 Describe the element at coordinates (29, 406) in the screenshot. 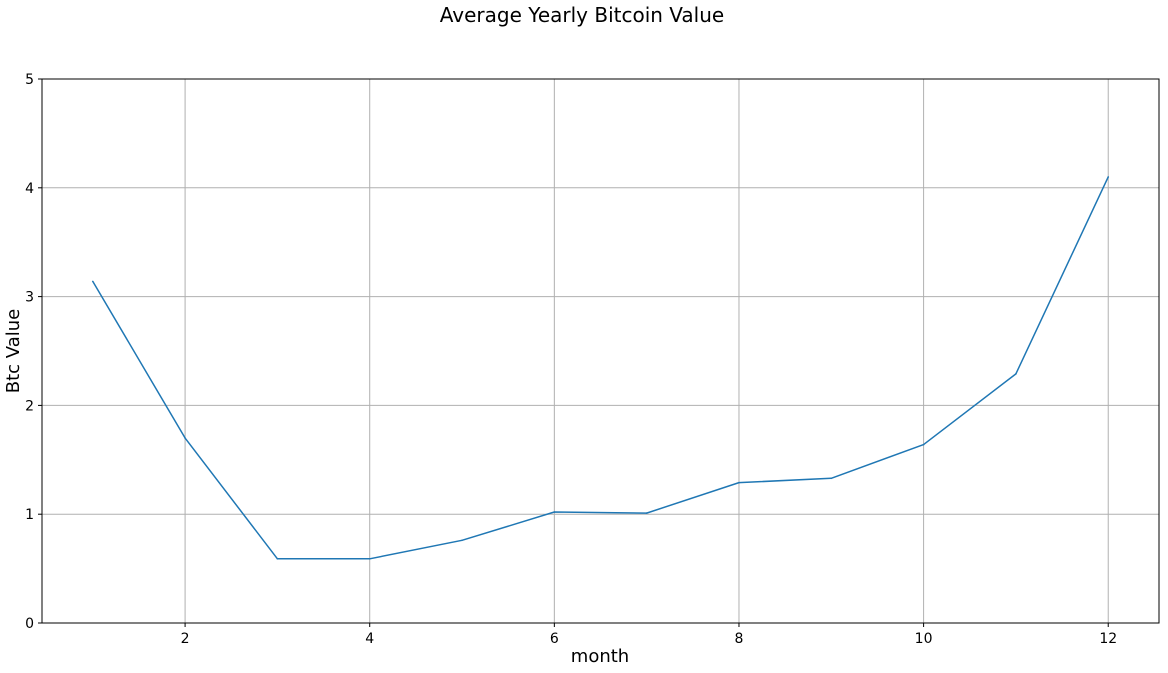

I see `y-tick-label: 2` at that location.